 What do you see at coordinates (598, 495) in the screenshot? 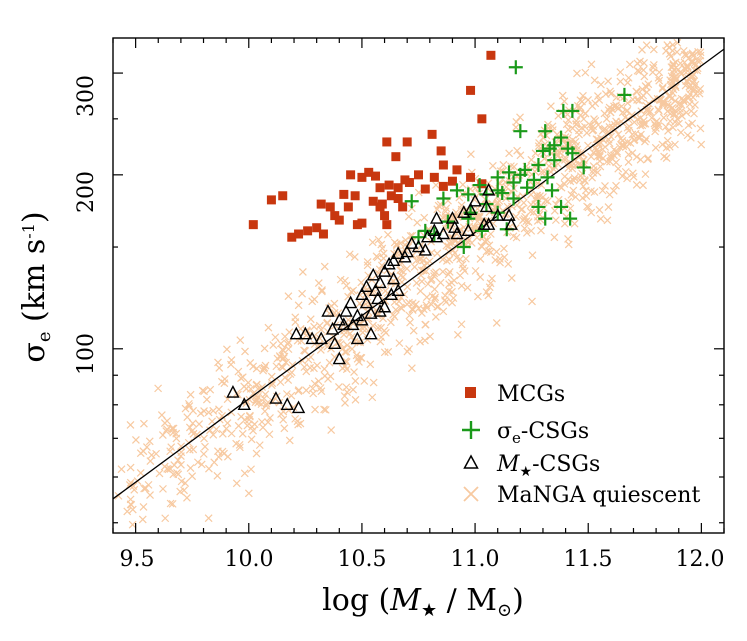
I see `legend-label-manga: MaNGA quiescent` at bounding box center [598, 495].